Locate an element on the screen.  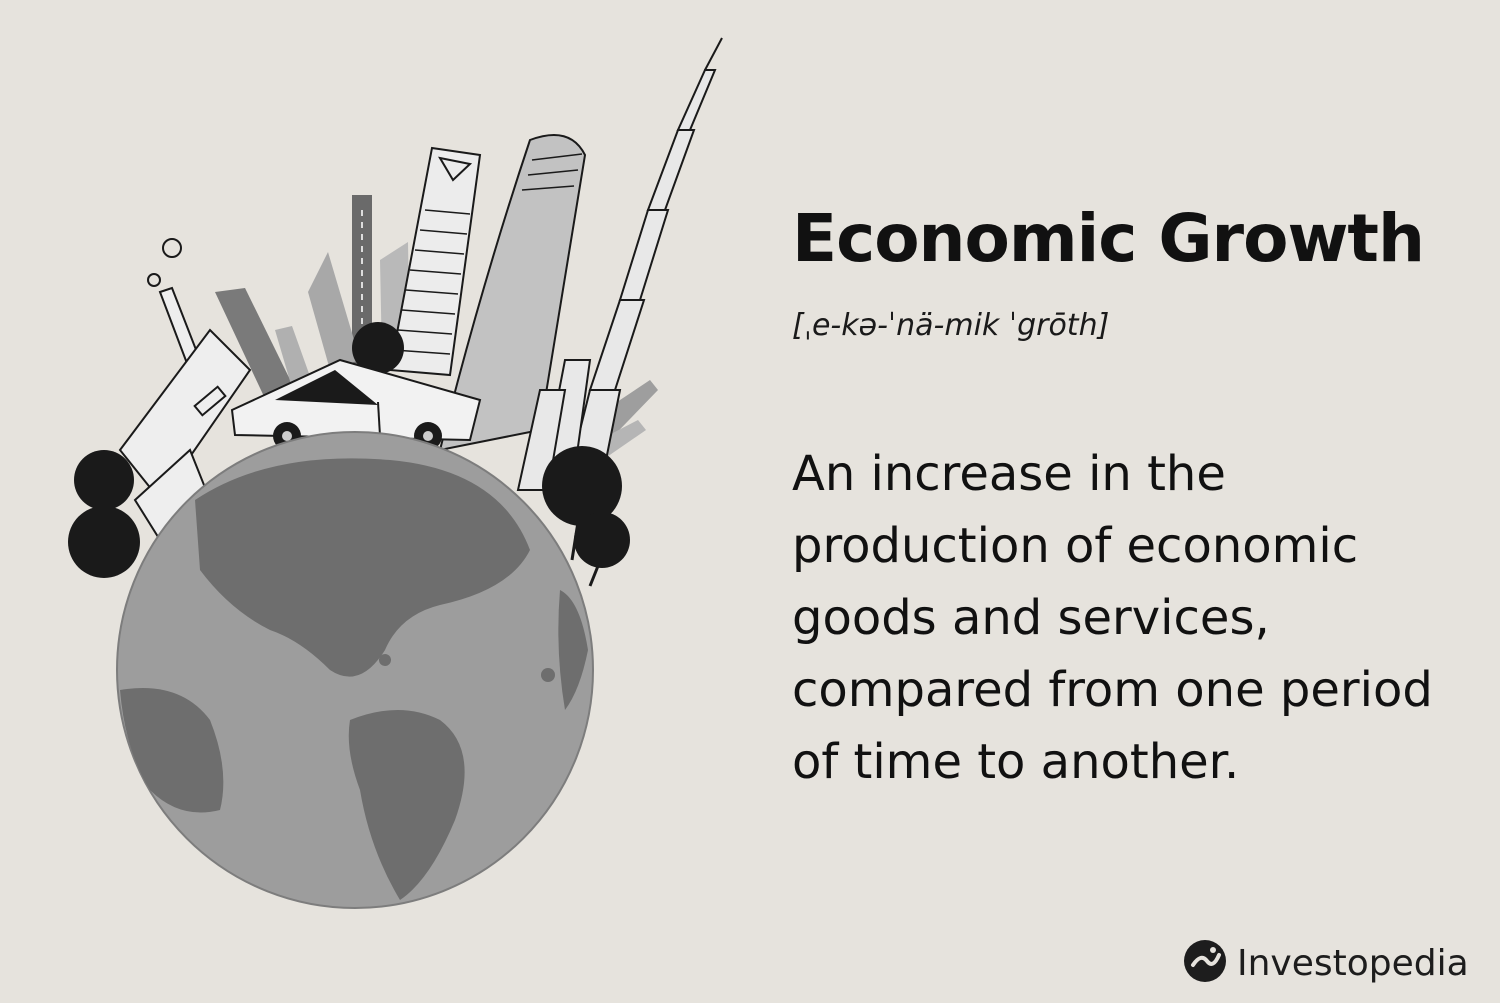
factory is located at coordinates (185, 414).